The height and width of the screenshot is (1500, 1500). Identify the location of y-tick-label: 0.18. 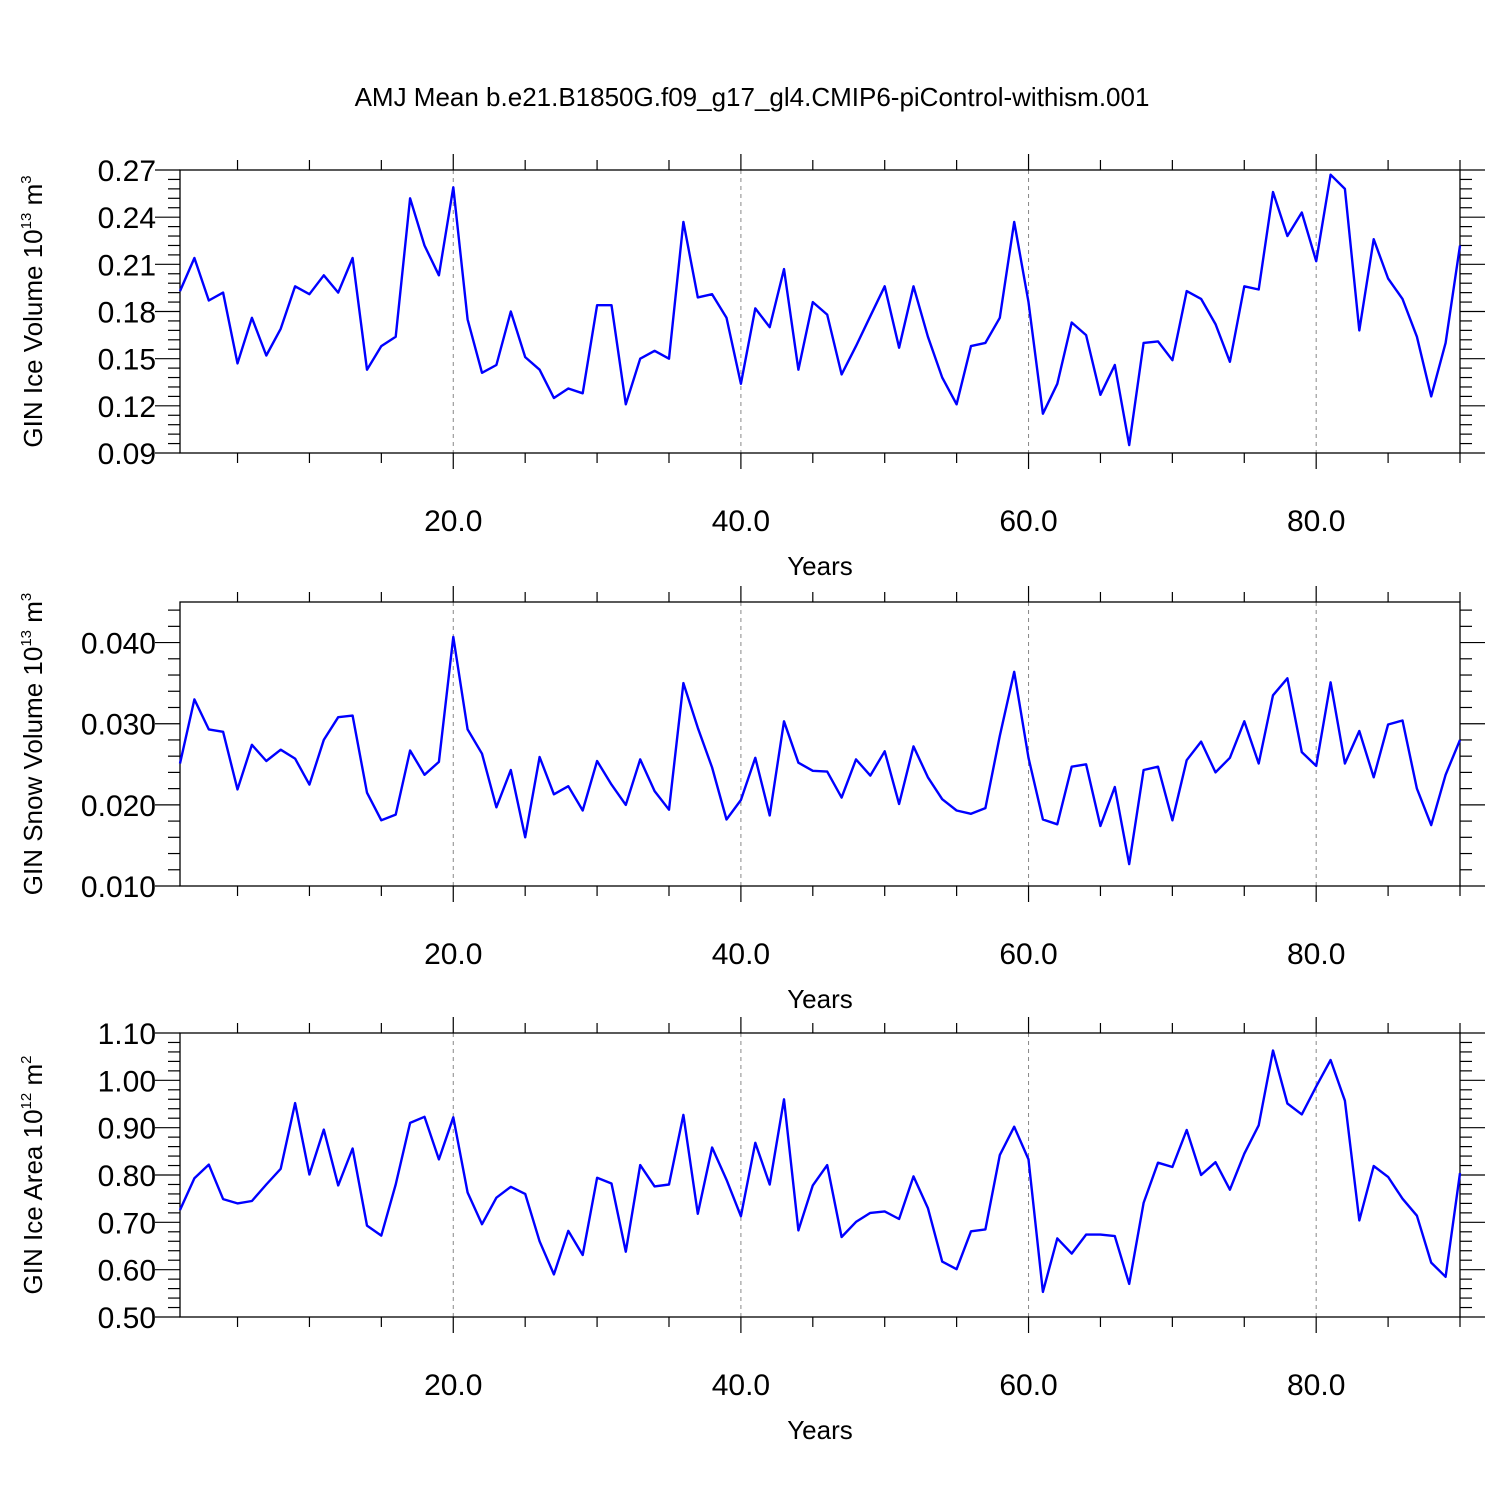
(127, 313).